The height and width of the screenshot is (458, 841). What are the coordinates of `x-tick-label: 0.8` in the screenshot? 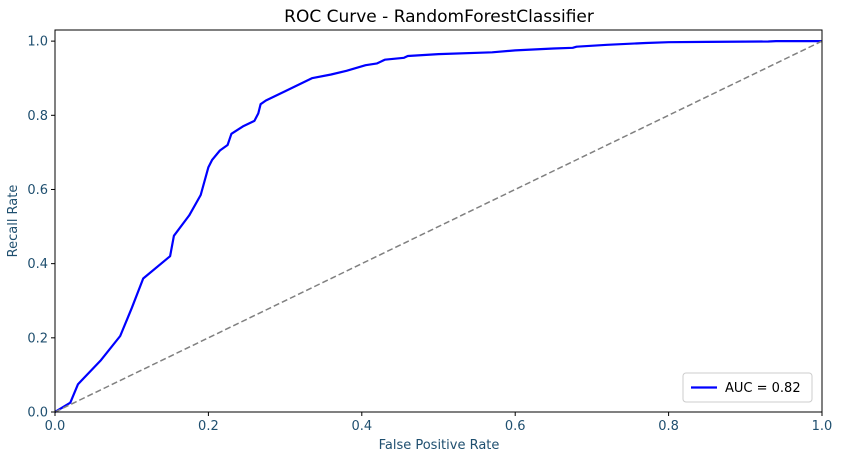 It's located at (668, 426).